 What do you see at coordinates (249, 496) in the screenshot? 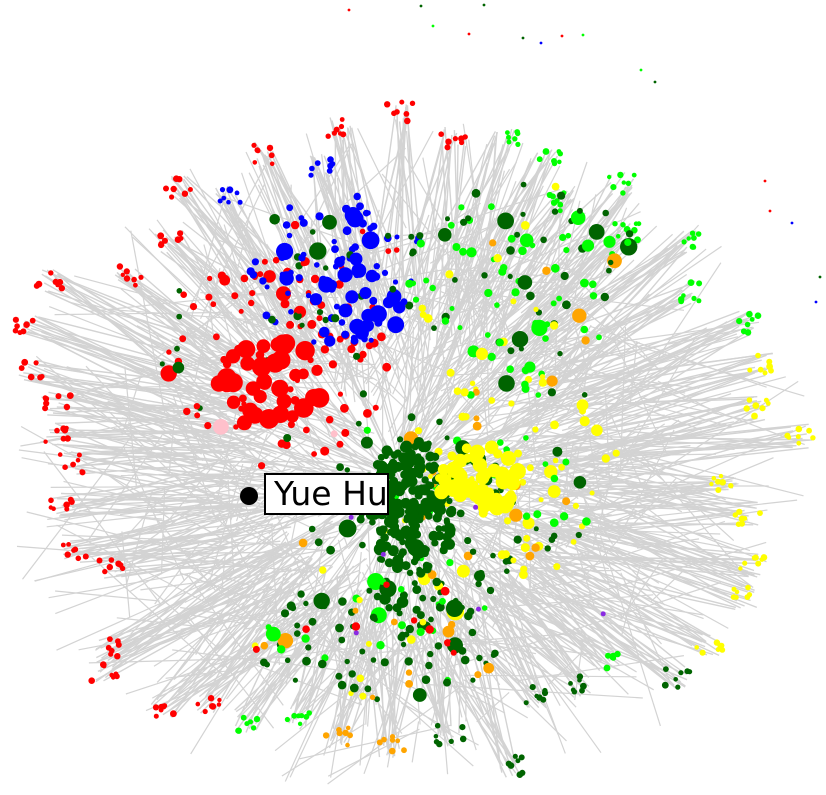
I see `highlighted-node` at bounding box center [249, 496].